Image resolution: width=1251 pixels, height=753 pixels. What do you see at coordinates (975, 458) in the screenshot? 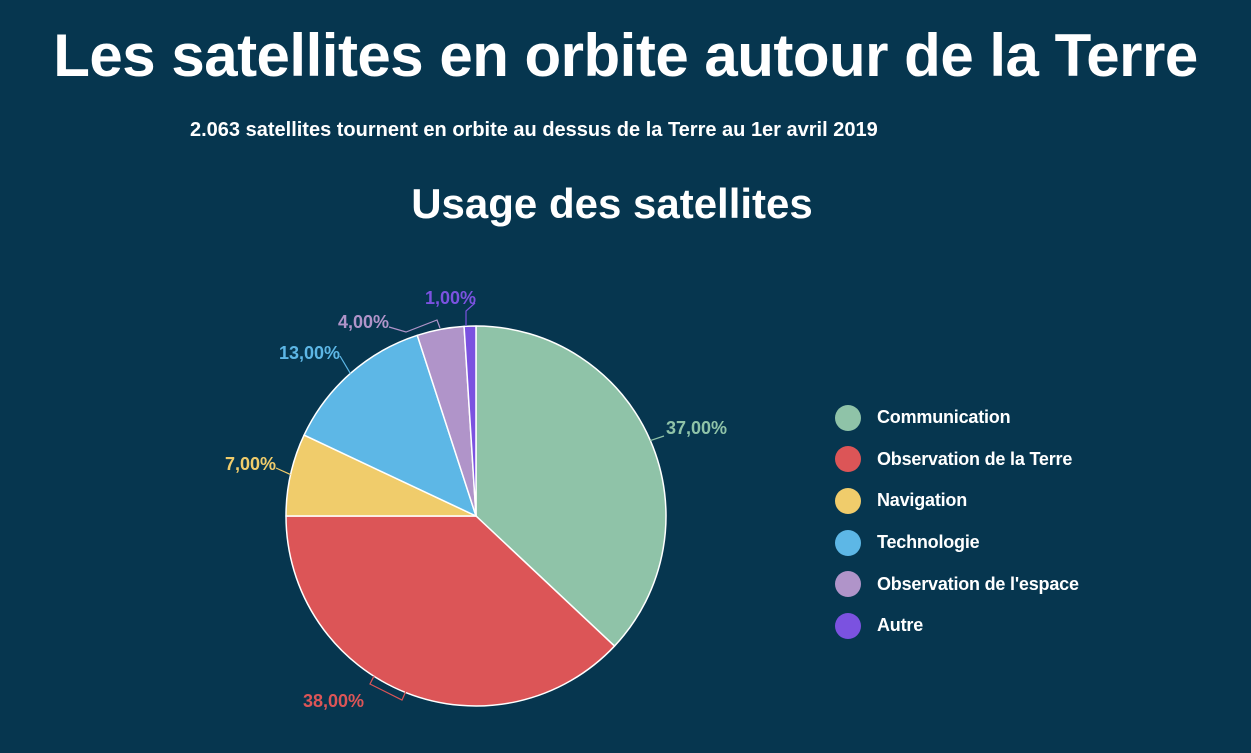
I see `legend-label: Observation de la Terre` at bounding box center [975, 458].